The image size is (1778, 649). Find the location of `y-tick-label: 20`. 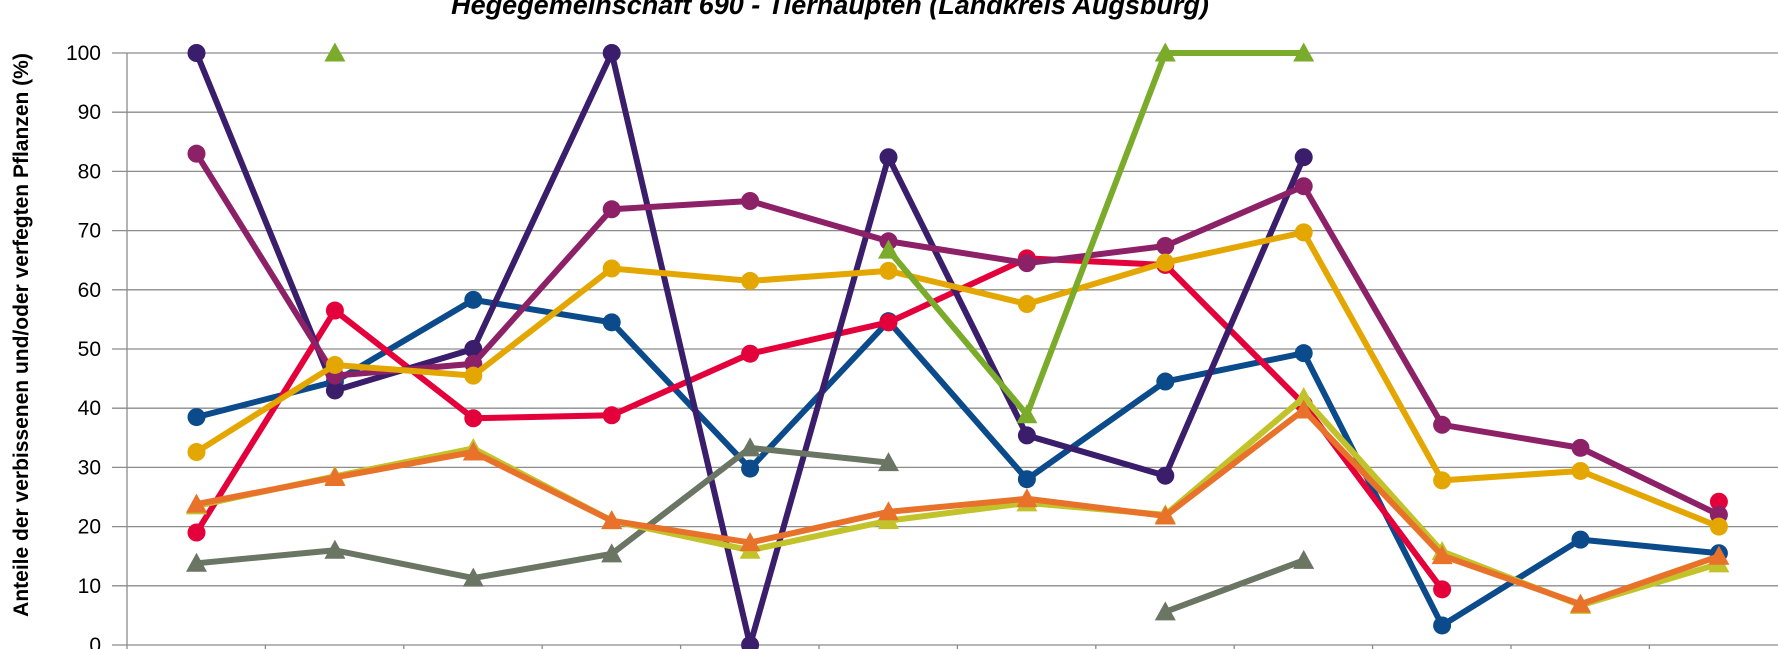

y-tick-label: 20 is located at coordinates (89, 527).